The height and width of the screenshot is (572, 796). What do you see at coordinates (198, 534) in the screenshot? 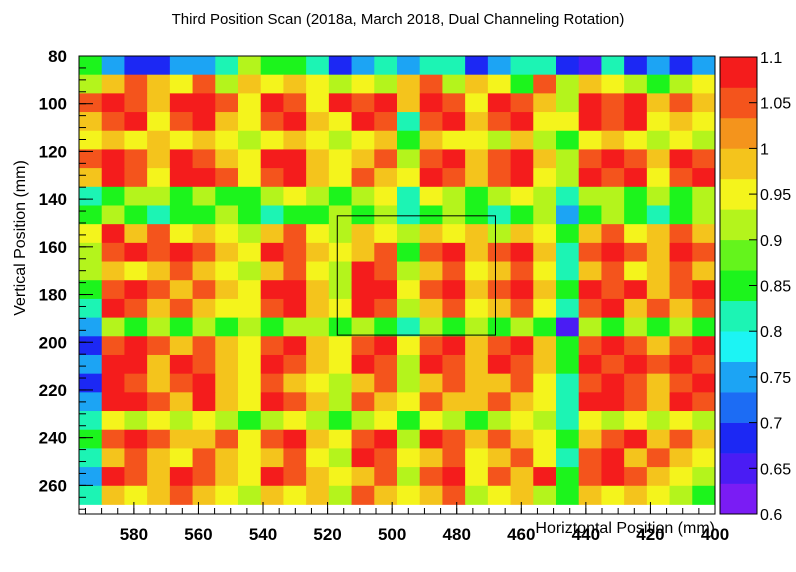
I see `x-tick-label: 560` at bounding box center [198, 534].